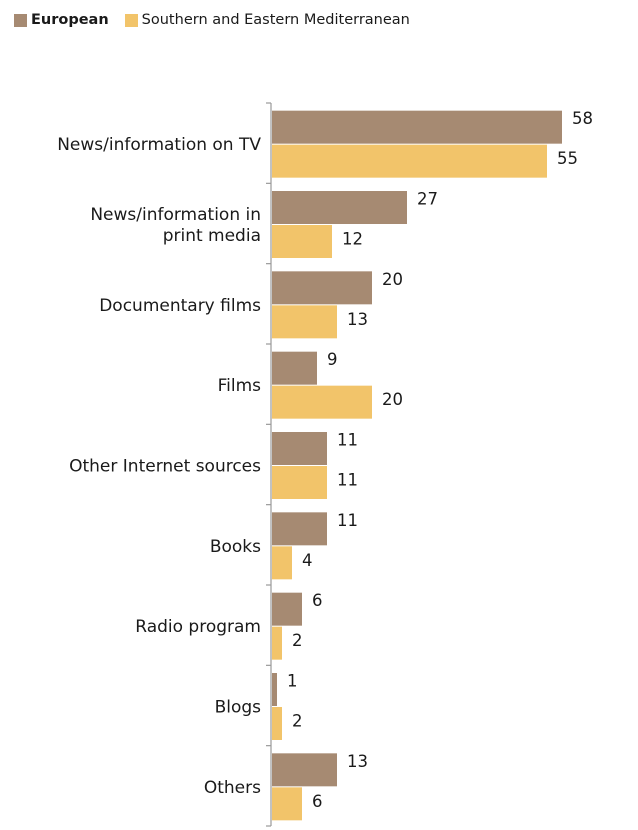 The width and height of the screenshot is (638, 830). Describe the element at coordinates (567, 158) in the screenshot. I see `value-label-mediterranean: 55` at that location.